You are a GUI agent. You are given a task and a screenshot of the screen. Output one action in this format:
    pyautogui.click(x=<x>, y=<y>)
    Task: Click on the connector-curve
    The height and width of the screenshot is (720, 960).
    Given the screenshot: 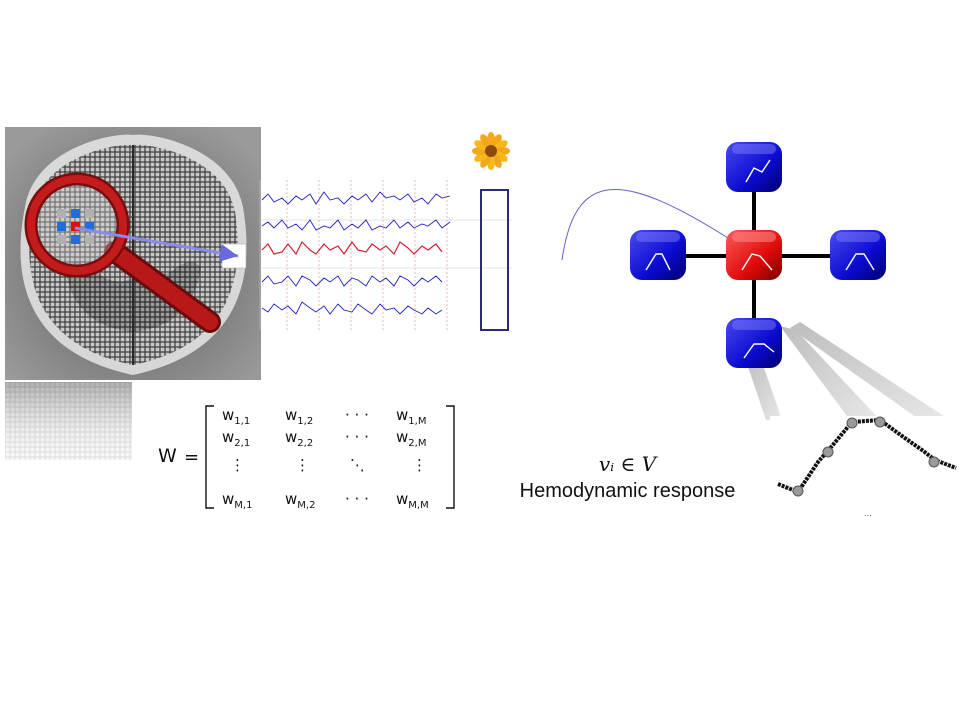 What is the action you would take?
    pyautogui.click(x=645, y=224)
    